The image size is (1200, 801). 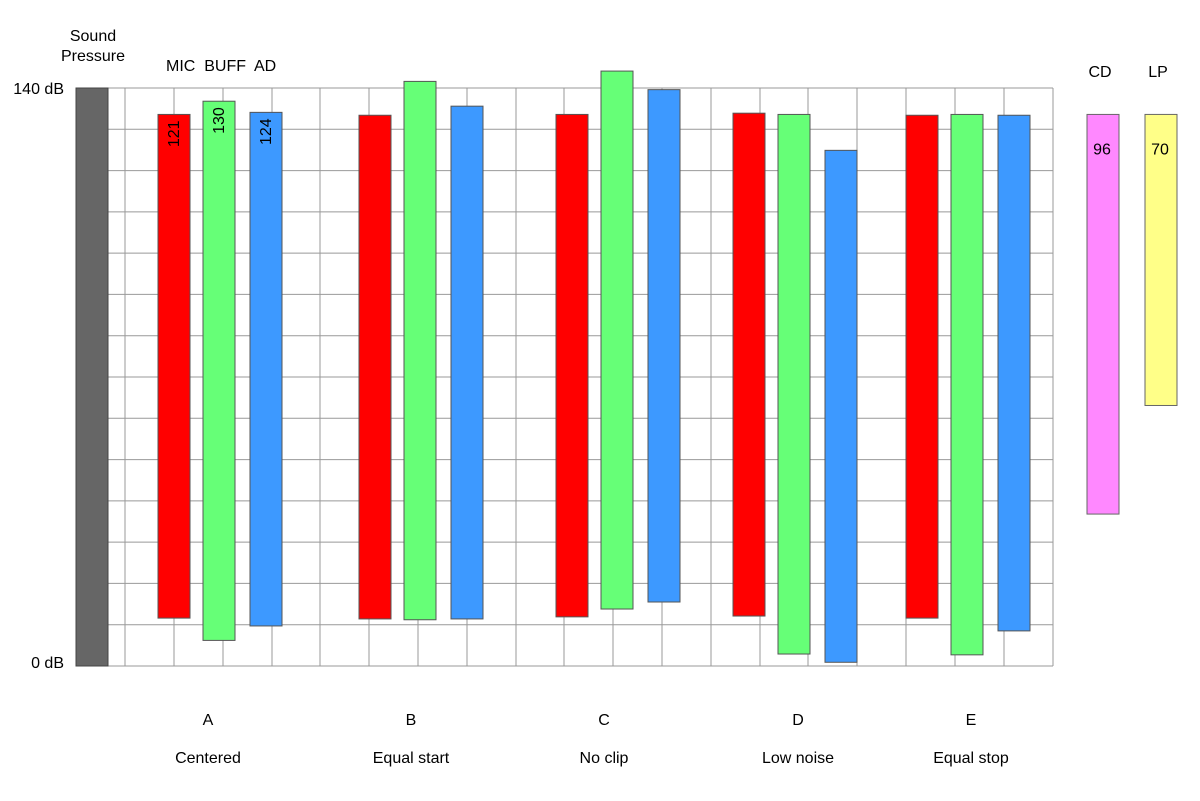 What do you see at coordinates (617, 340) in the screenshot?
I see `bar-c-buff` at bounding box center [617, 340].